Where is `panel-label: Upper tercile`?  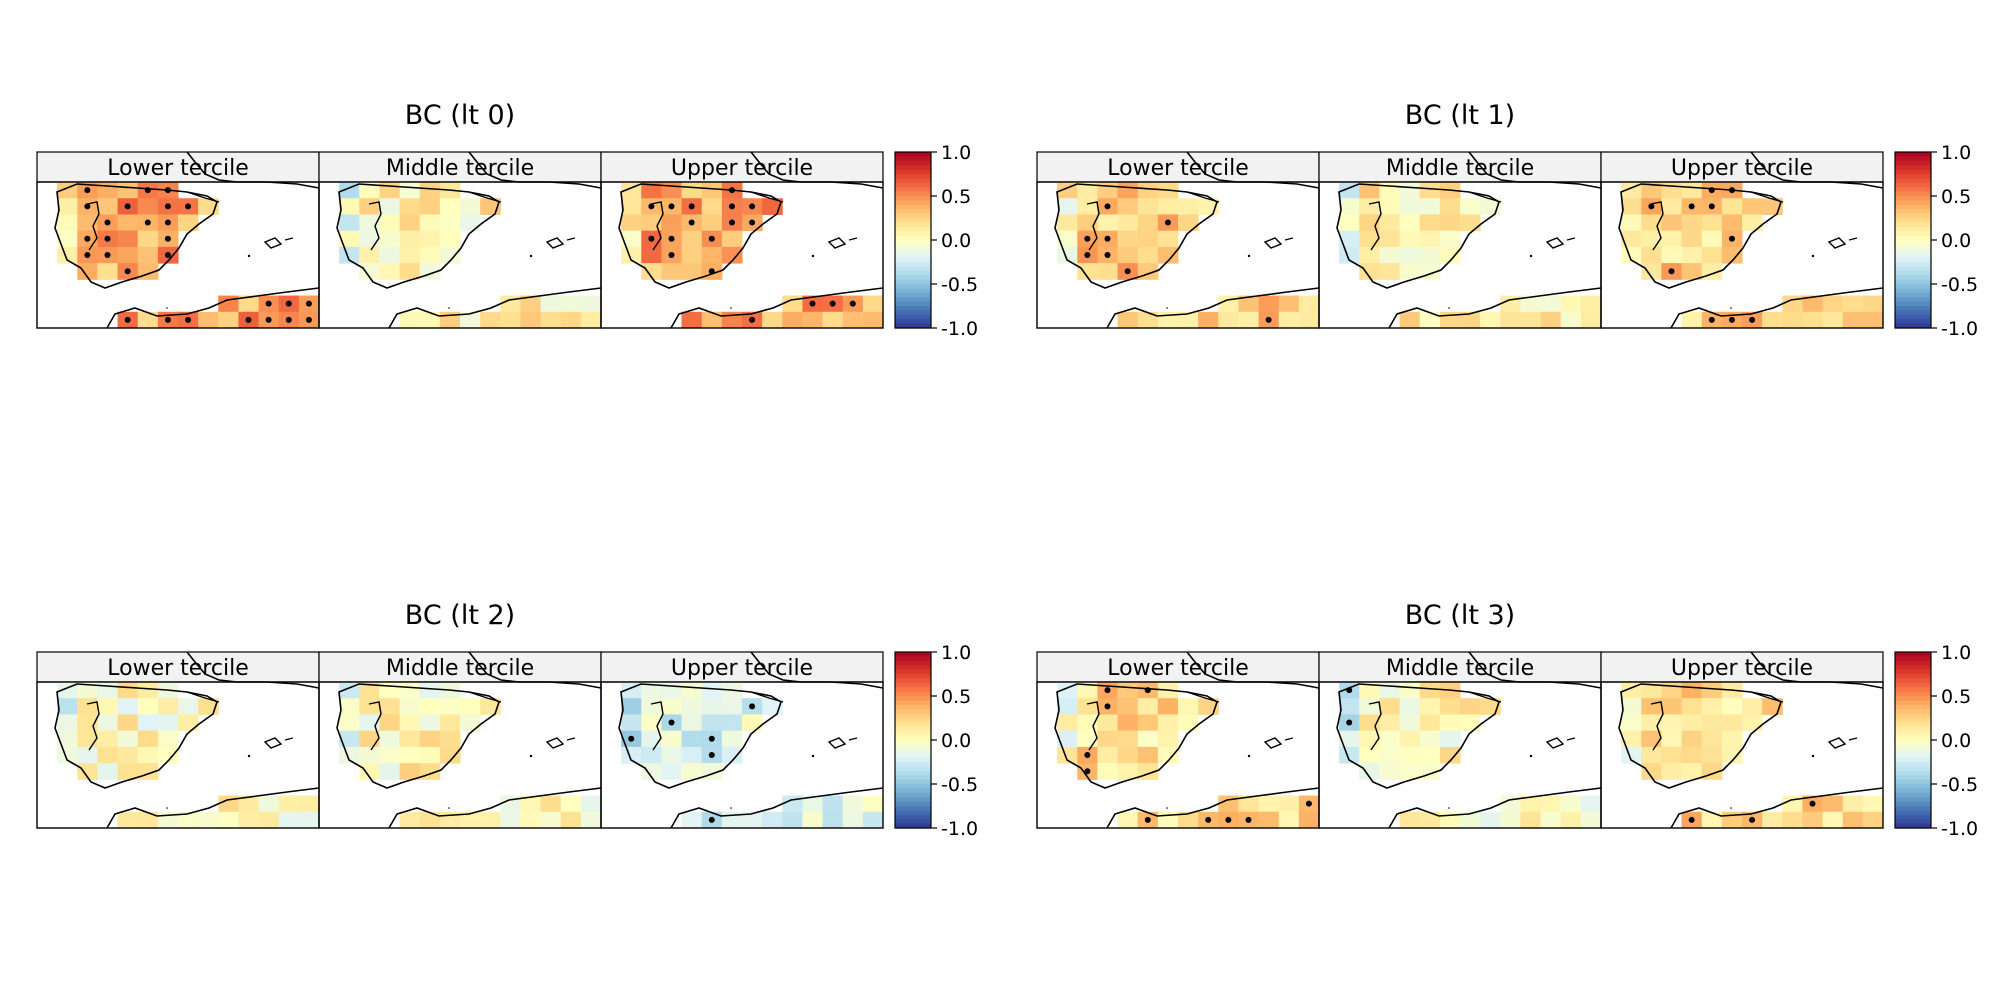 panel-label: Upper tercile is located at coordinates (1742, 168).